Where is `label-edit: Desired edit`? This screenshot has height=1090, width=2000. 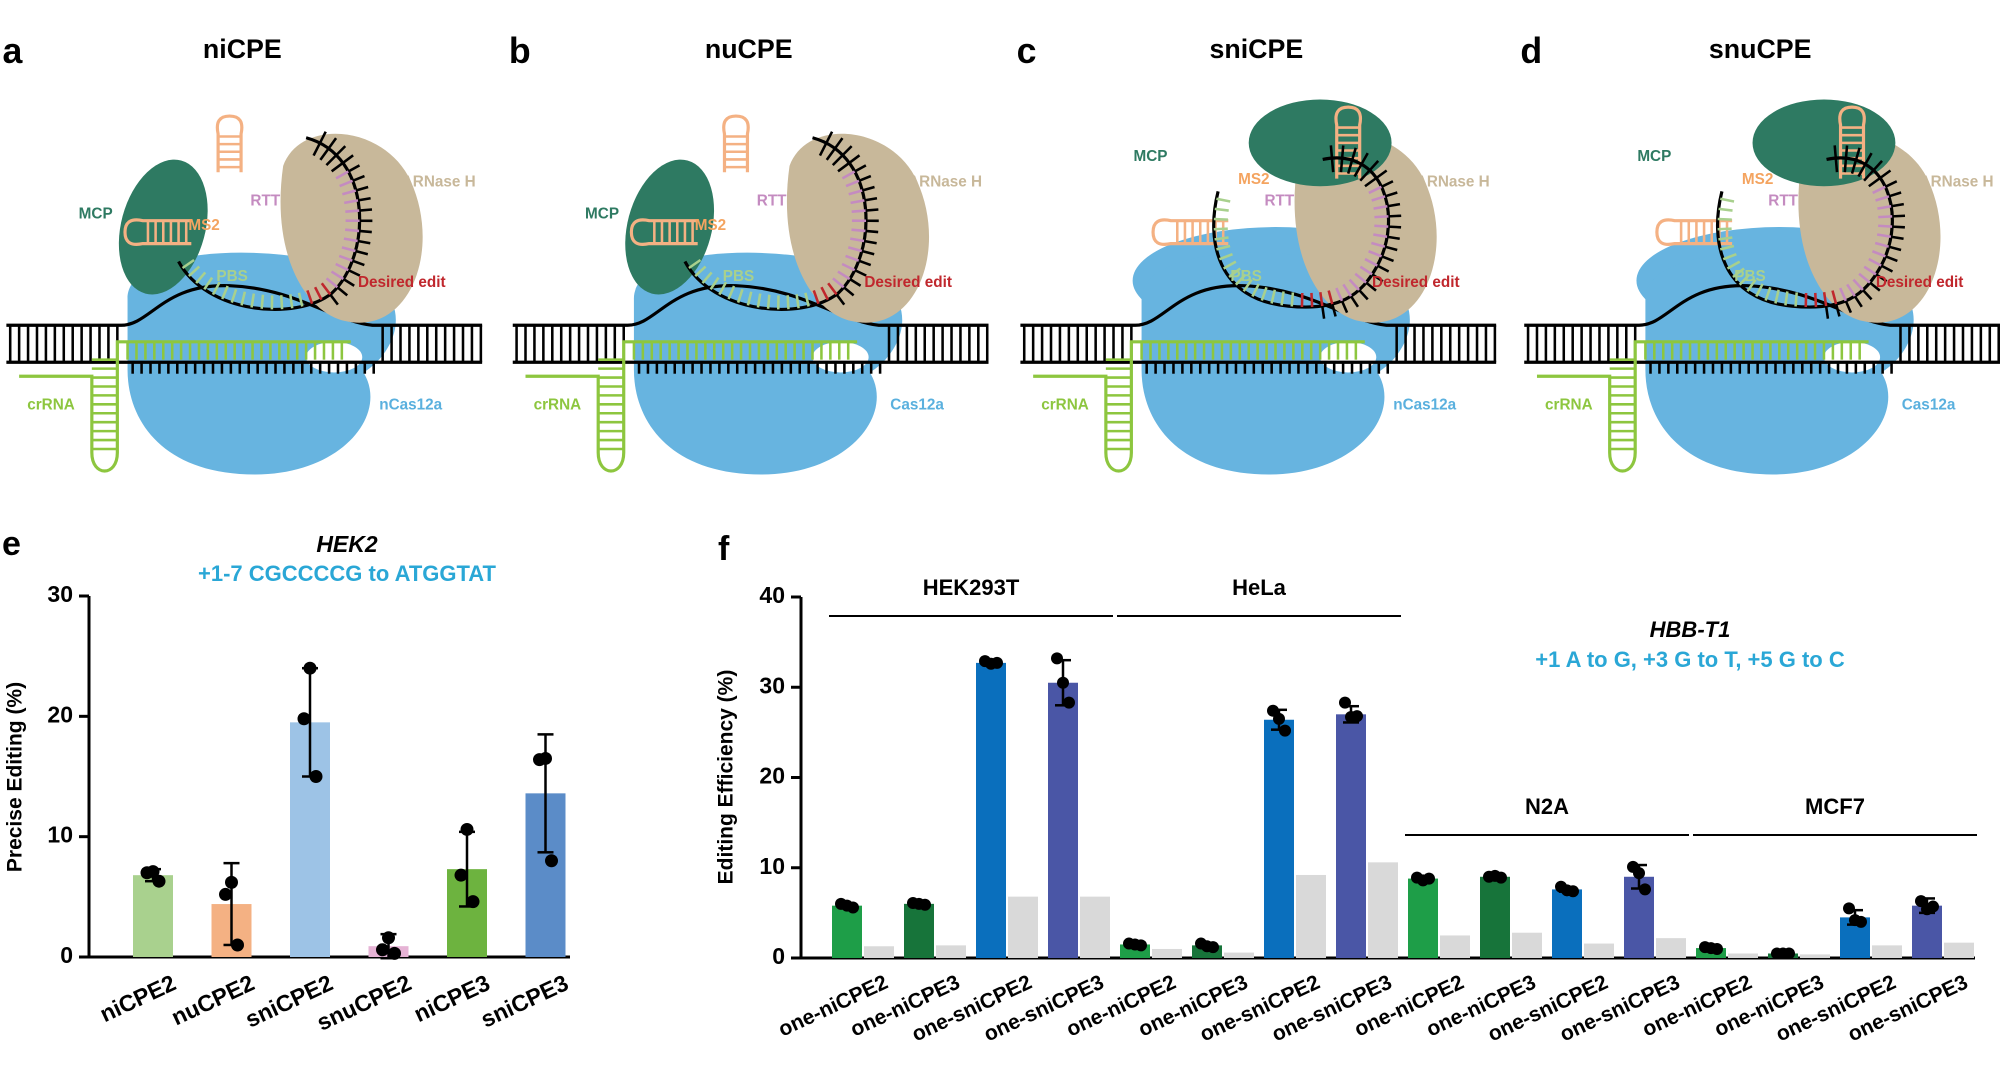 label-edit: Desired edit is located at coordinates (1416, 282).